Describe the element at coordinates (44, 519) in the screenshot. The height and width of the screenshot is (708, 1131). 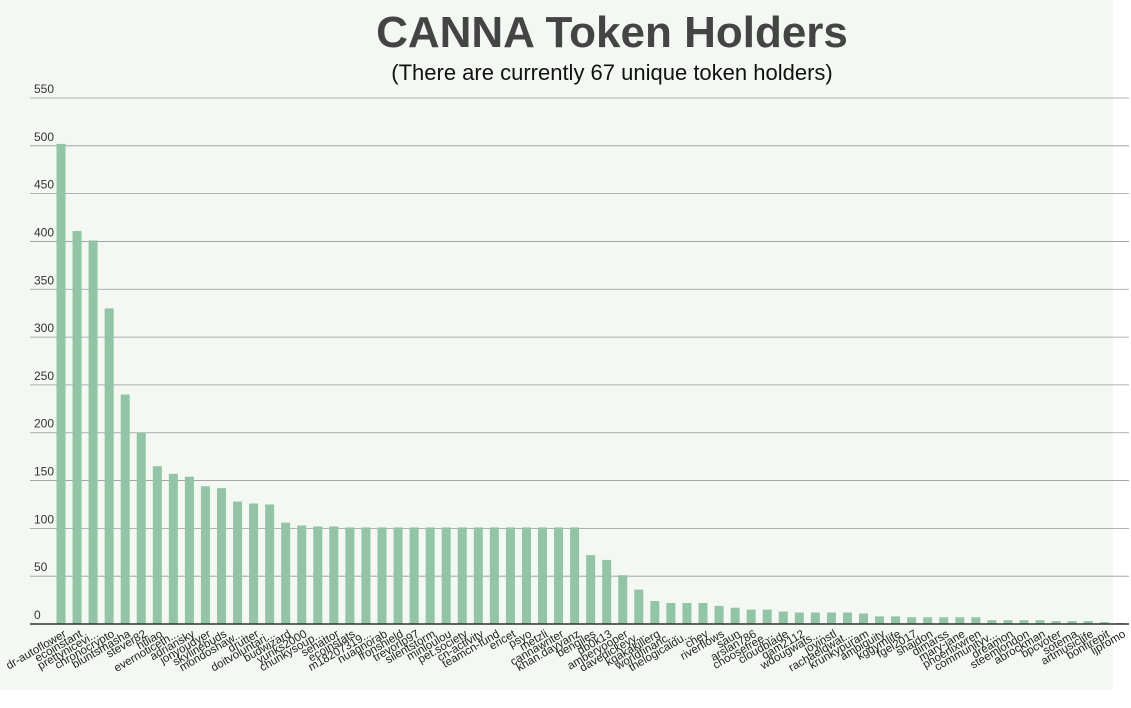
I see `y-tick-label: 100` at that location.